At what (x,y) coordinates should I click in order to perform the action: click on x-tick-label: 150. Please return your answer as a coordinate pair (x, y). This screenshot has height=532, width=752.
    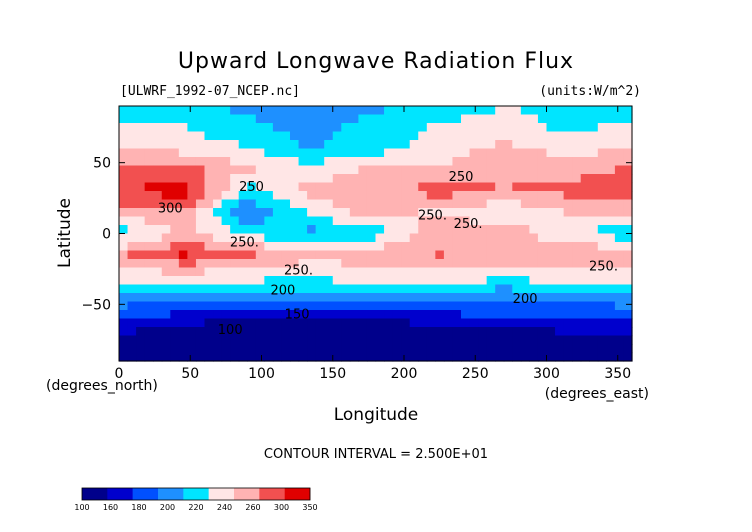
    Looking at the image, I should click on (332, 374).